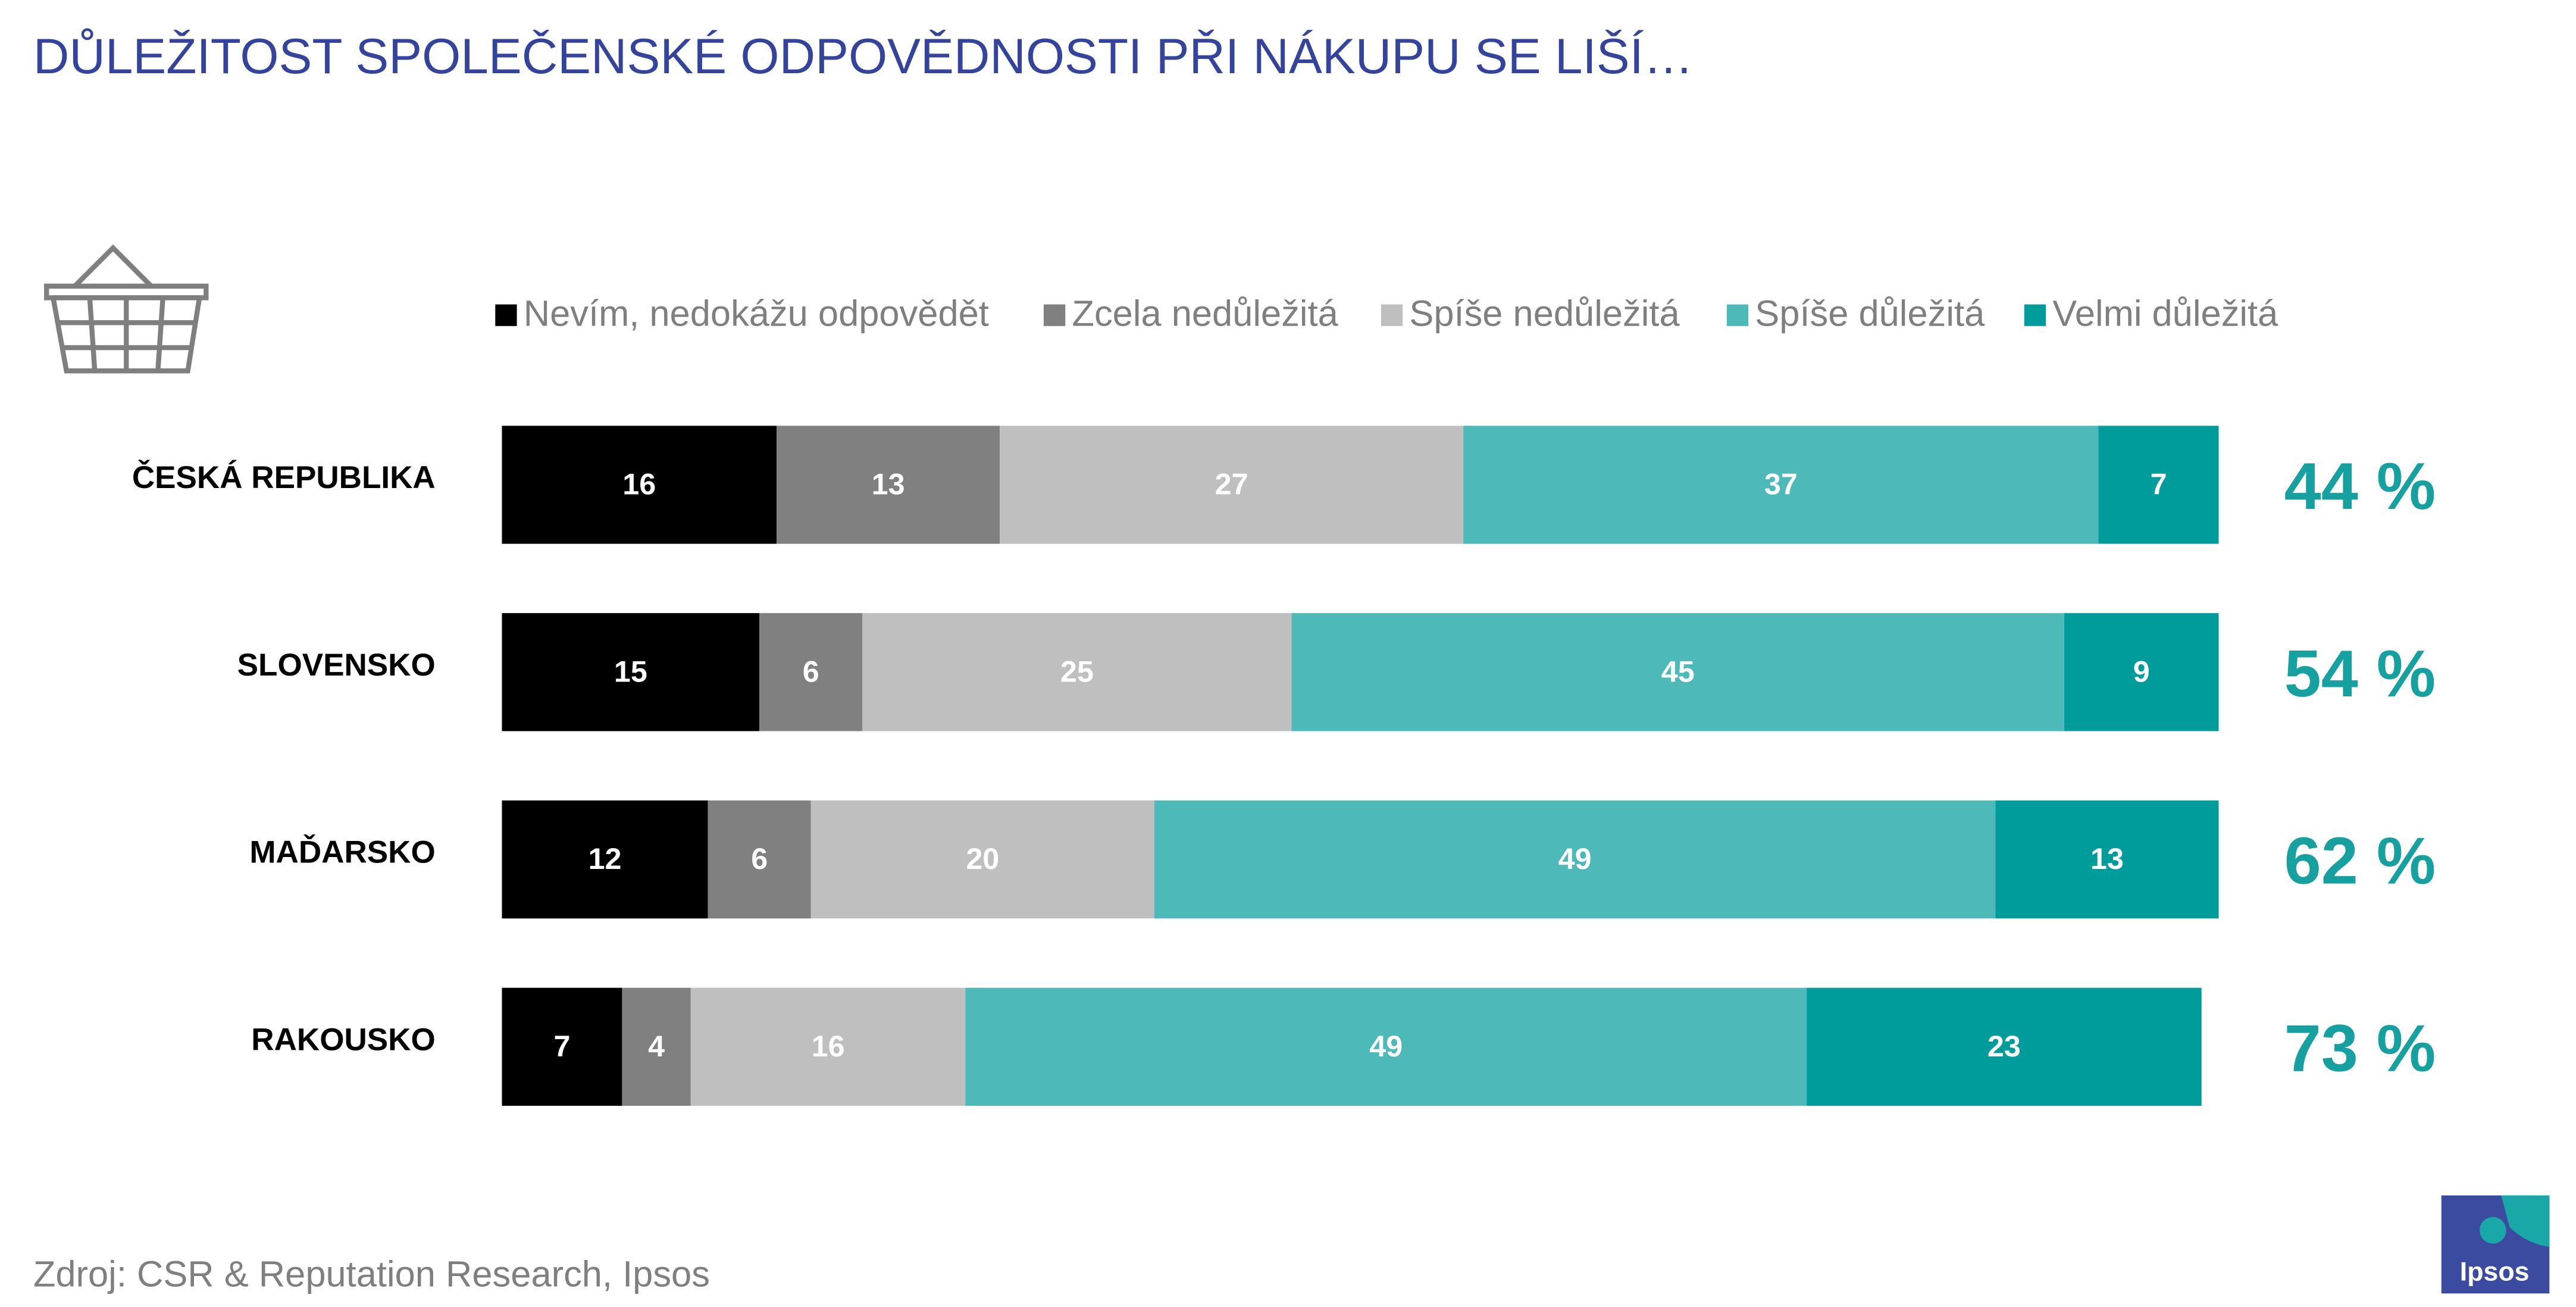  I want to click on value-label: 27, so click(1231, 484).